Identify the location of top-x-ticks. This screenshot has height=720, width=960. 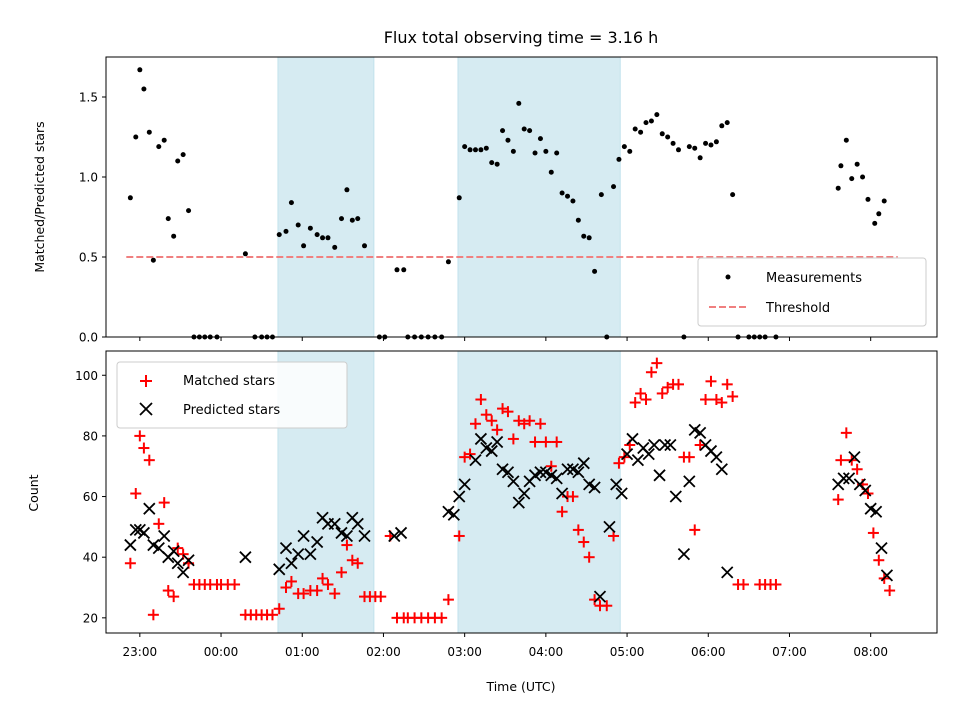
(505, 339).